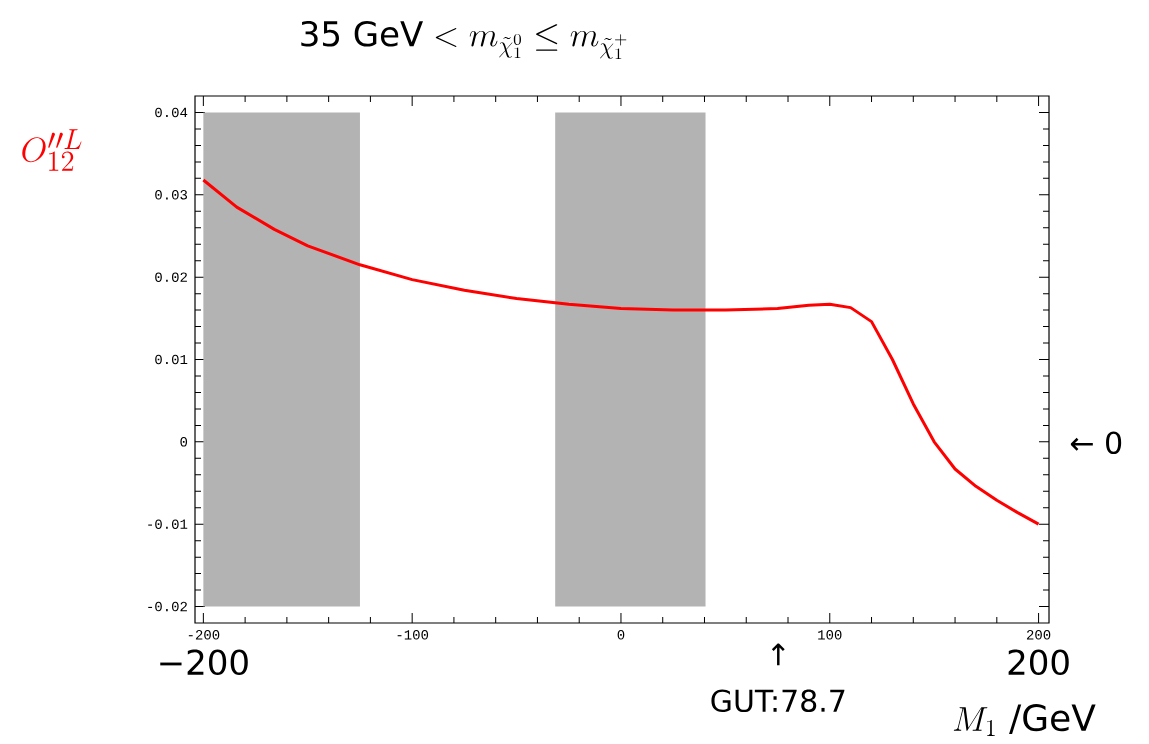 This screenshot has height=744, width=1149. I want to click on text: ← 0, so click(1096, 443).